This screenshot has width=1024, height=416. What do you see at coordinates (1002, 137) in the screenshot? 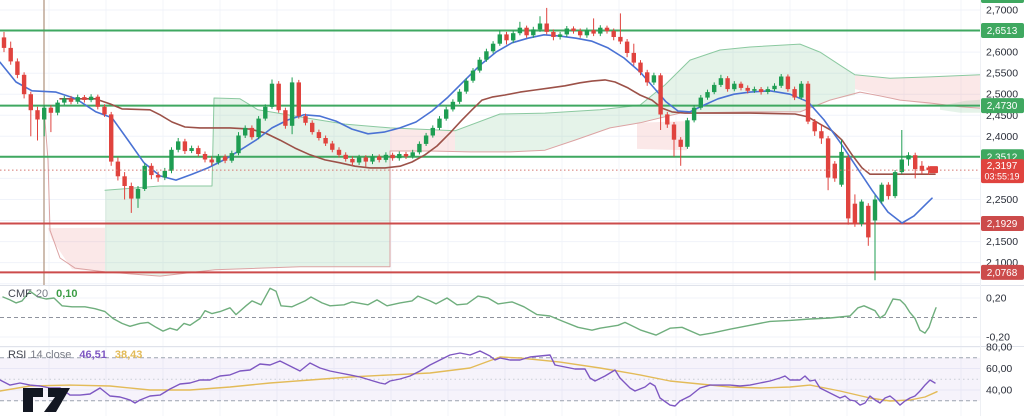
I see `svg-text: 2,4000` at bounding box center [1002, 137].